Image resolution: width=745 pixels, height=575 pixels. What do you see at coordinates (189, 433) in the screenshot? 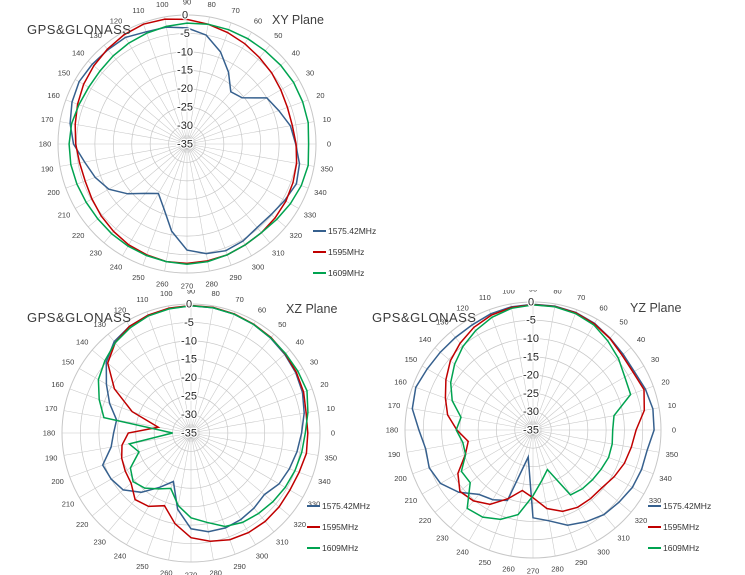
I see `radial-tick-label: -35` at bounding box center [189, 433].